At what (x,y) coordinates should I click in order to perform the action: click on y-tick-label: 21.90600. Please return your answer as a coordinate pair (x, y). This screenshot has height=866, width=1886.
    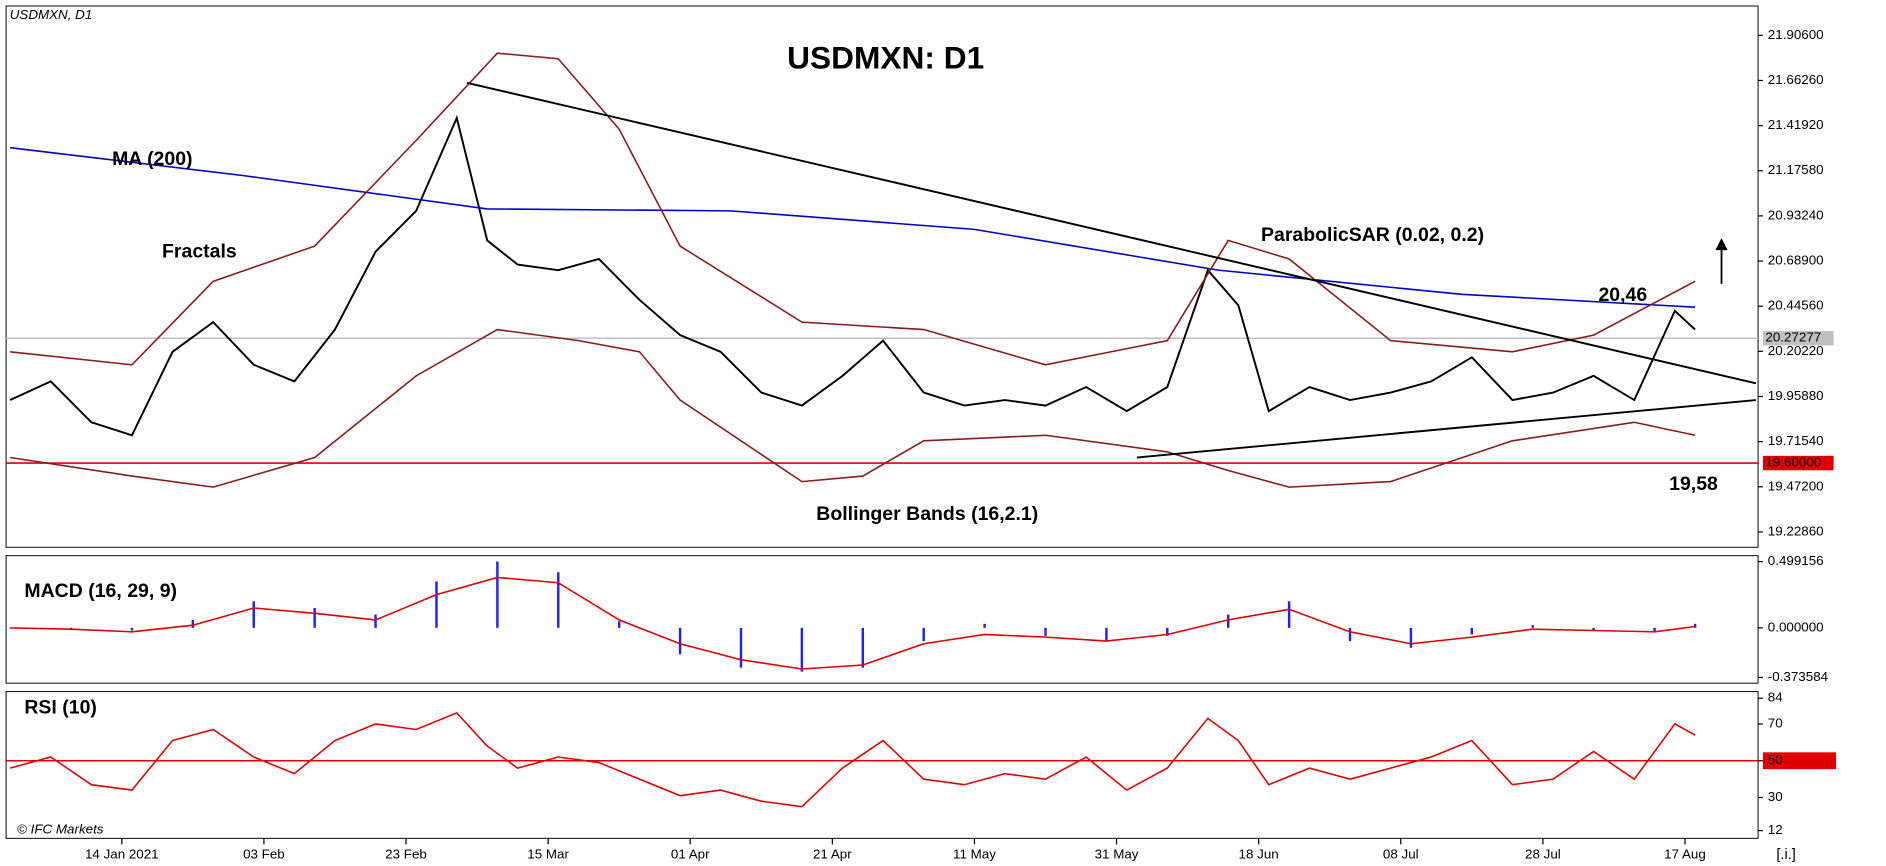
    Looking at the image, I should click on (1796, 34).